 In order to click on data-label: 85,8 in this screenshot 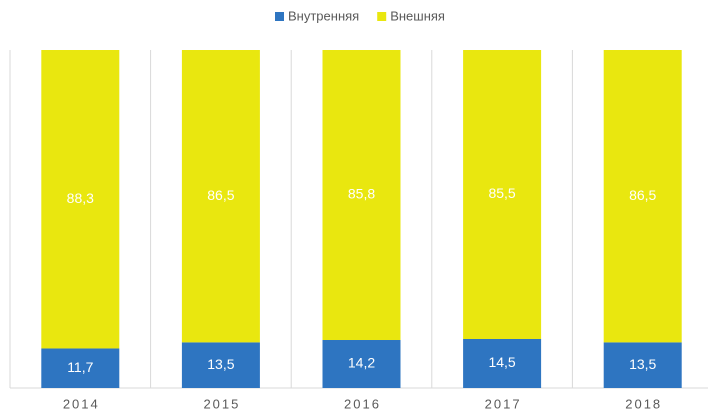, I will do `click(361, 194)`.